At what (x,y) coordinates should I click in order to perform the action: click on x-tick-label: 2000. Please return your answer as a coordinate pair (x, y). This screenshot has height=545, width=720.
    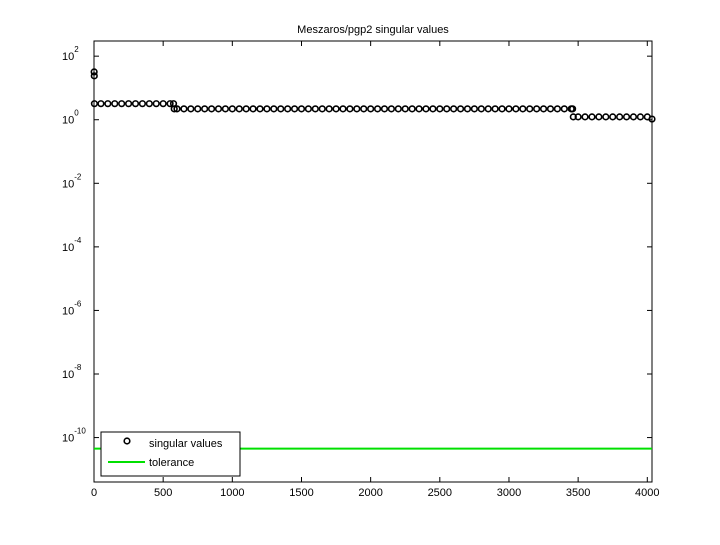
    Looking at the image, I should click on (370, 493).